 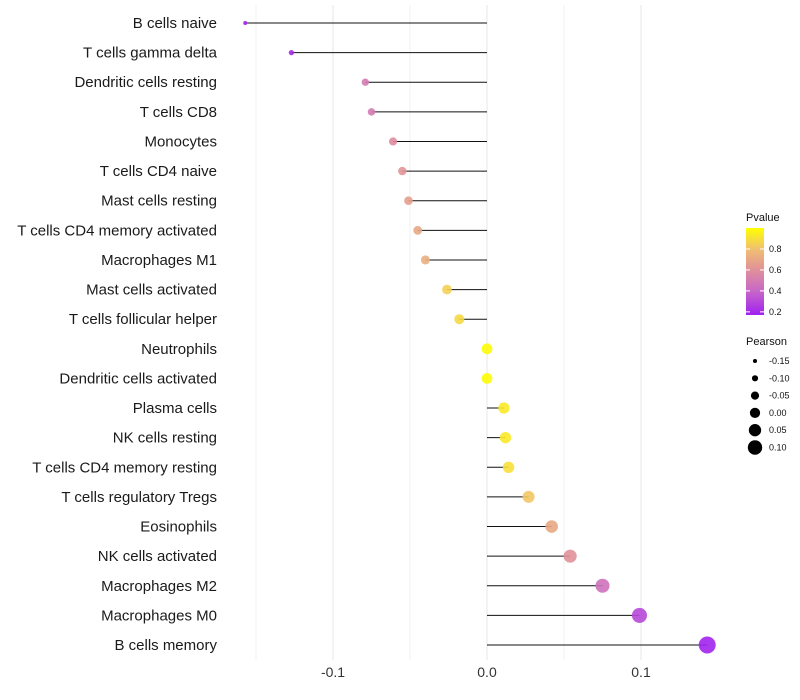 What do you see at coordinates (775, 270) in the screenshot?
I see `colorbar-label: 0.6` at bounding box center [775, 270].